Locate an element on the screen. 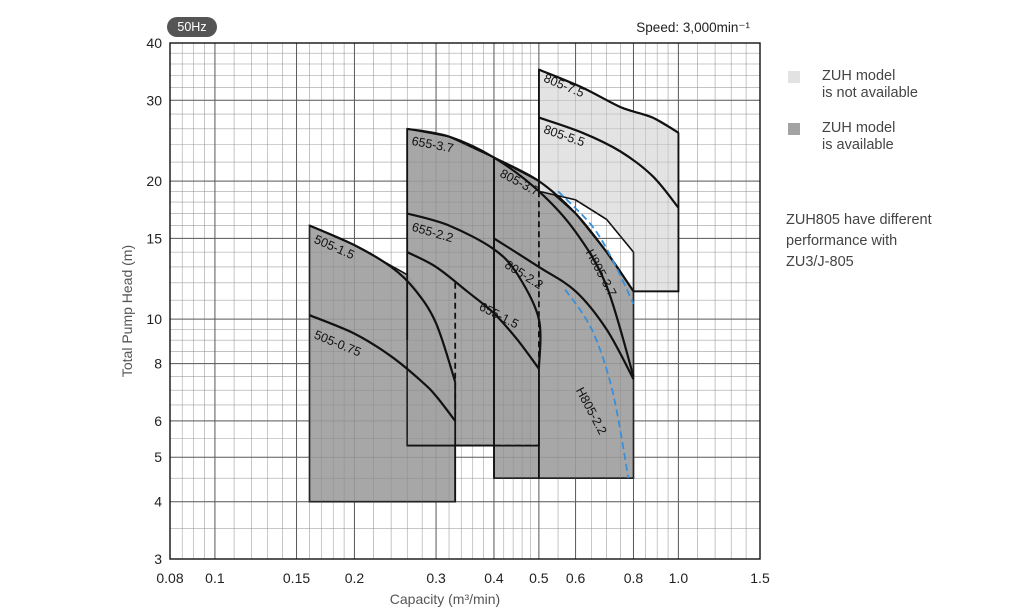  x-tick-label: 0.3 is located at coordinates (436, 578).